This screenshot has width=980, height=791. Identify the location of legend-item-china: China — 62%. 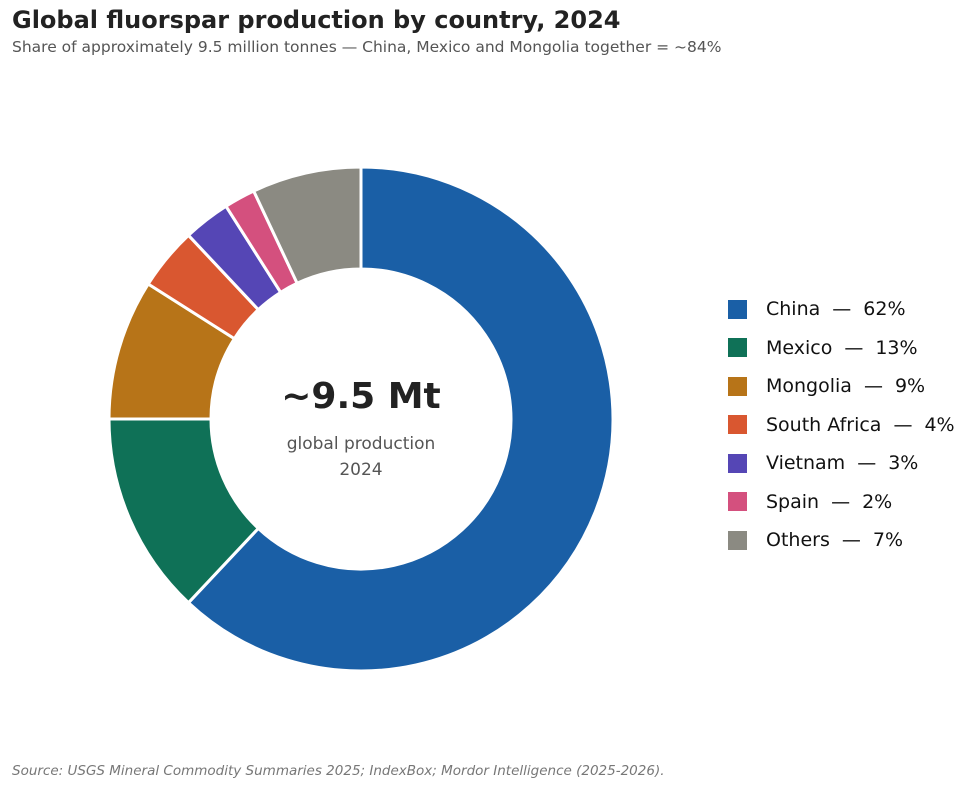
(841, 309).